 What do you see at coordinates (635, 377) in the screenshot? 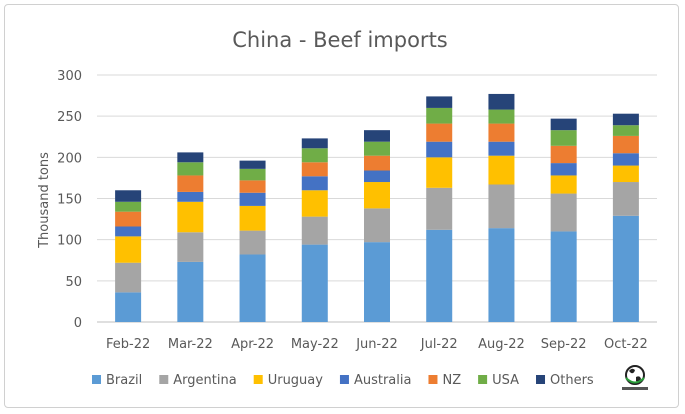
I see `globe-logo-icon` at bounding box center [635, 377].